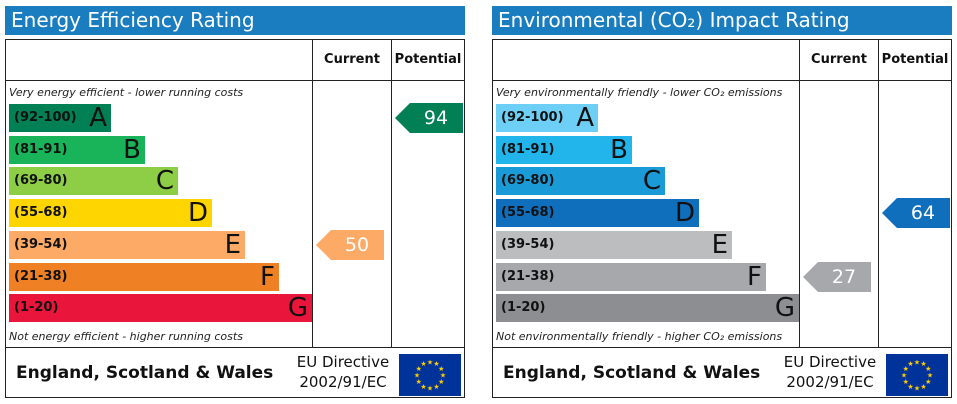 This screenshot has width=957, height=404. I want to click on band-range-label: (81-91), so click(528, 149).